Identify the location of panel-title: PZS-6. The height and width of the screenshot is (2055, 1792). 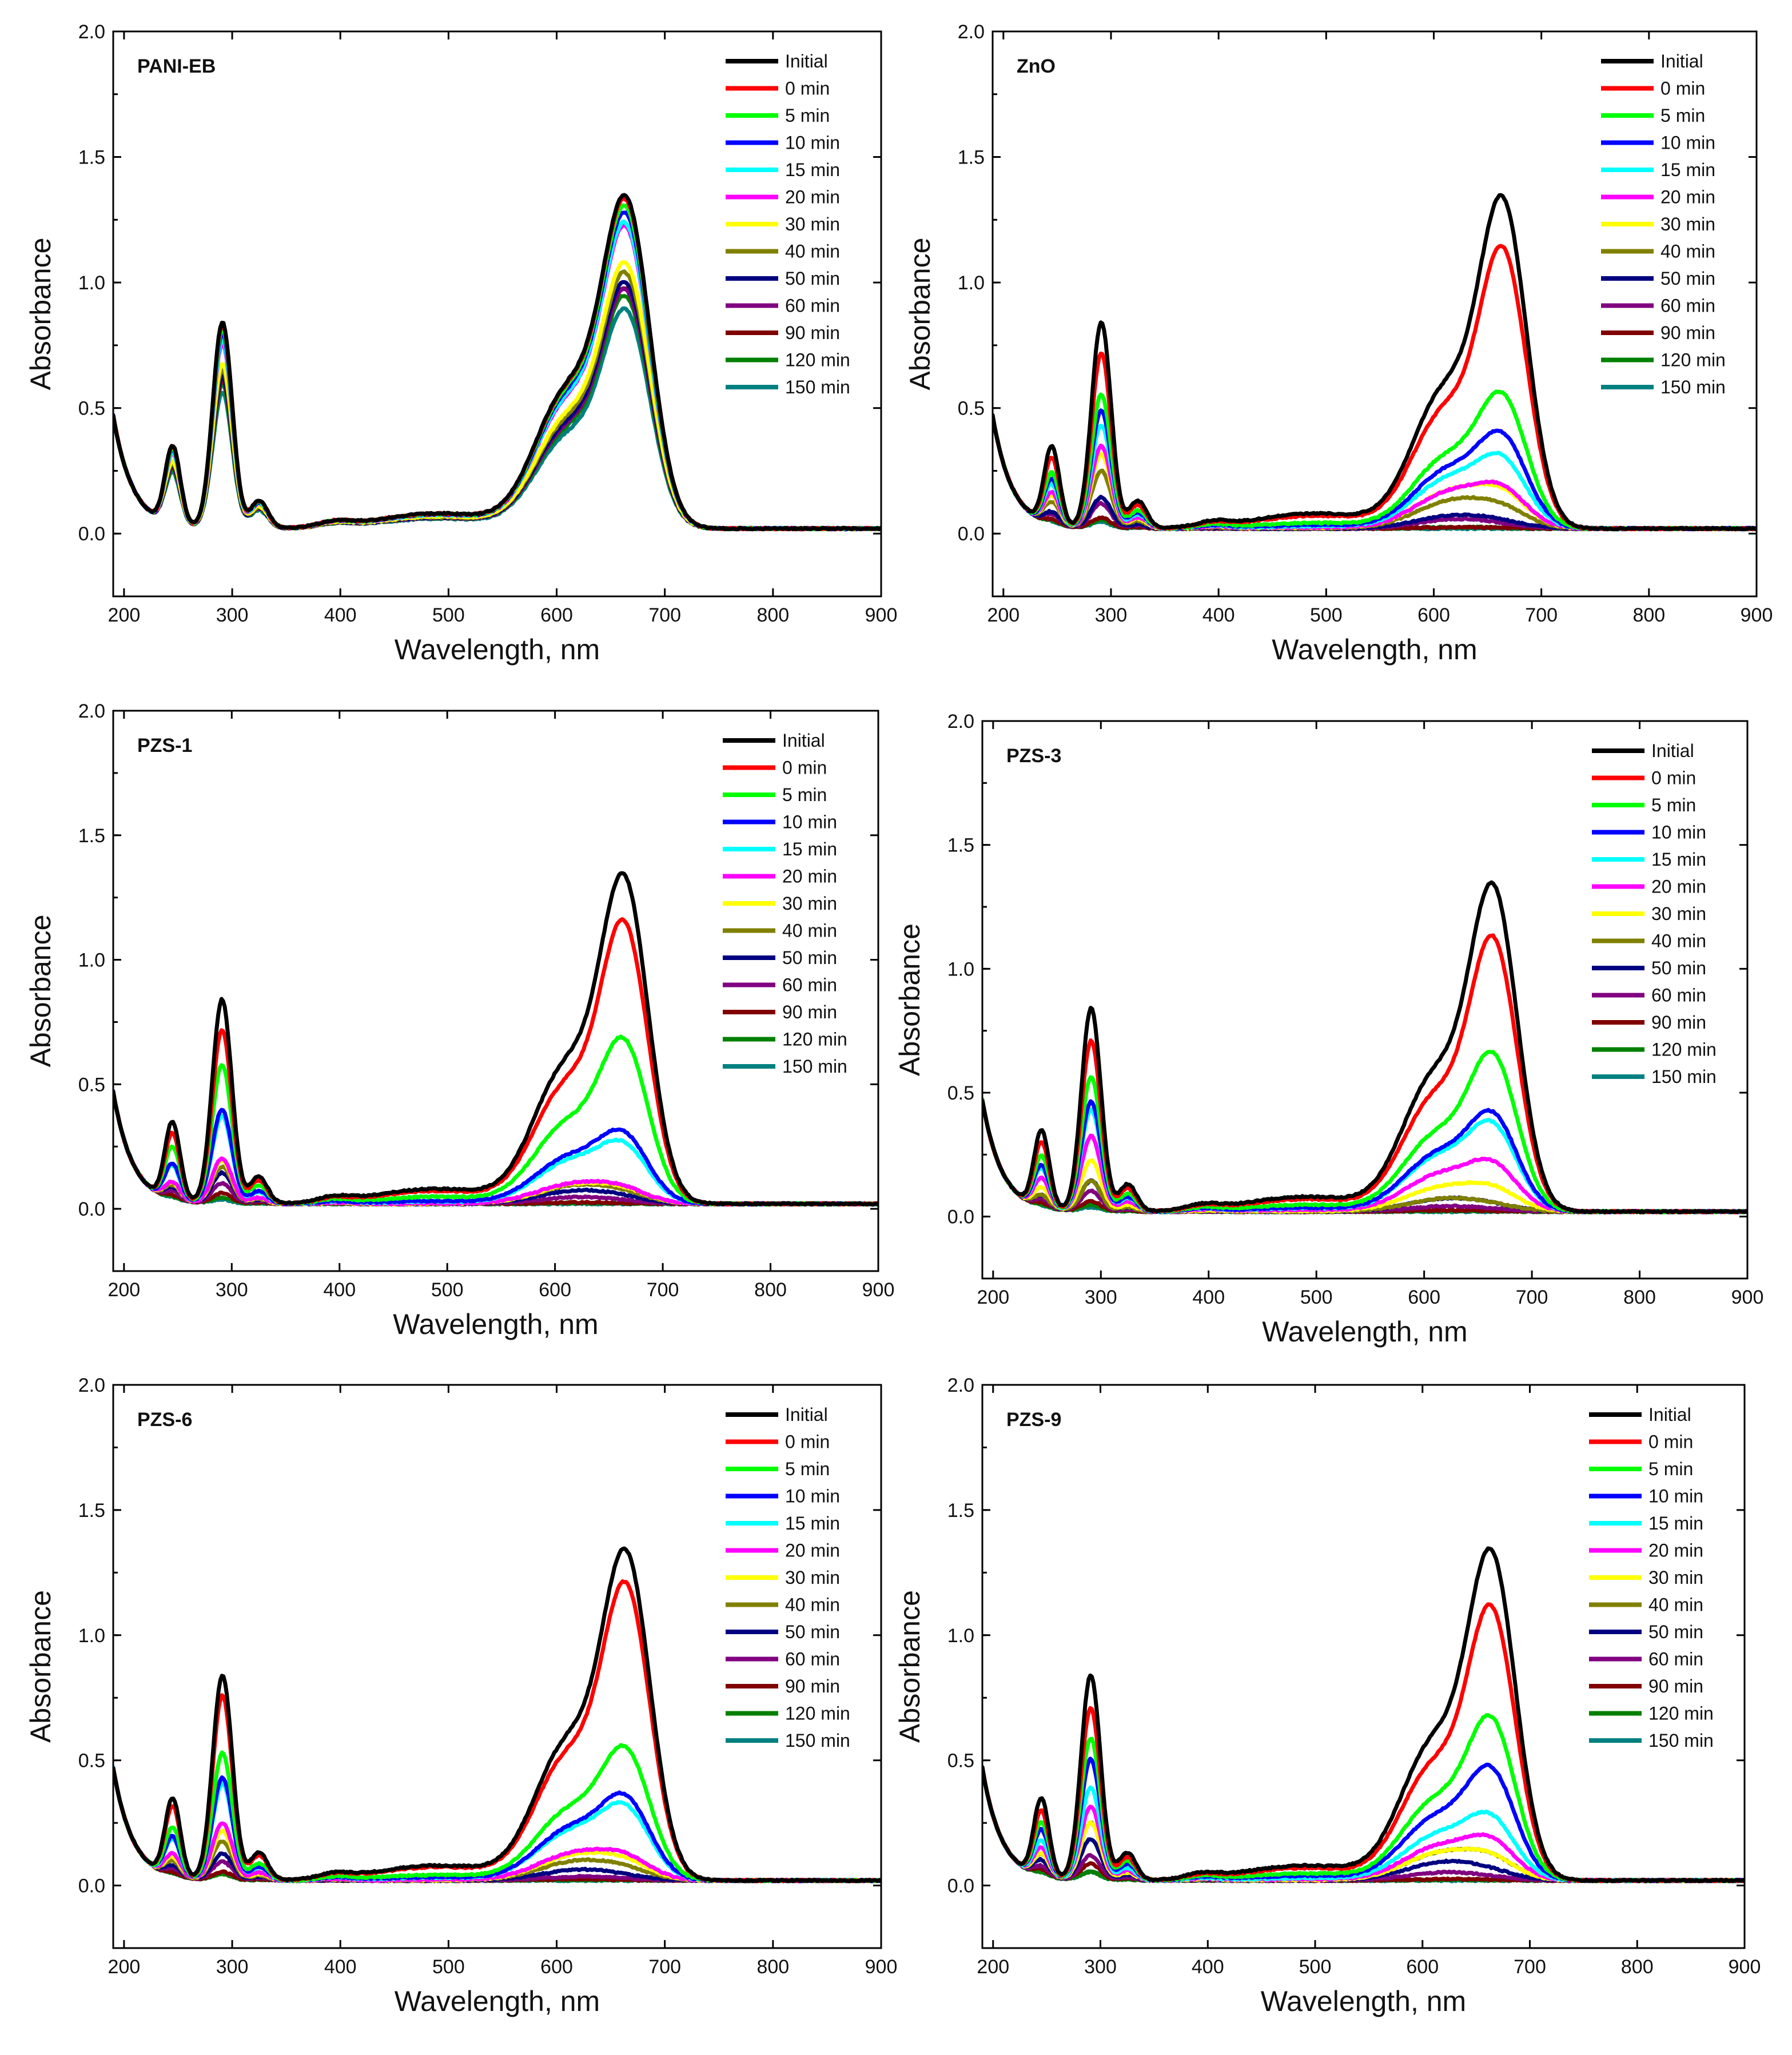
(164, 1420).